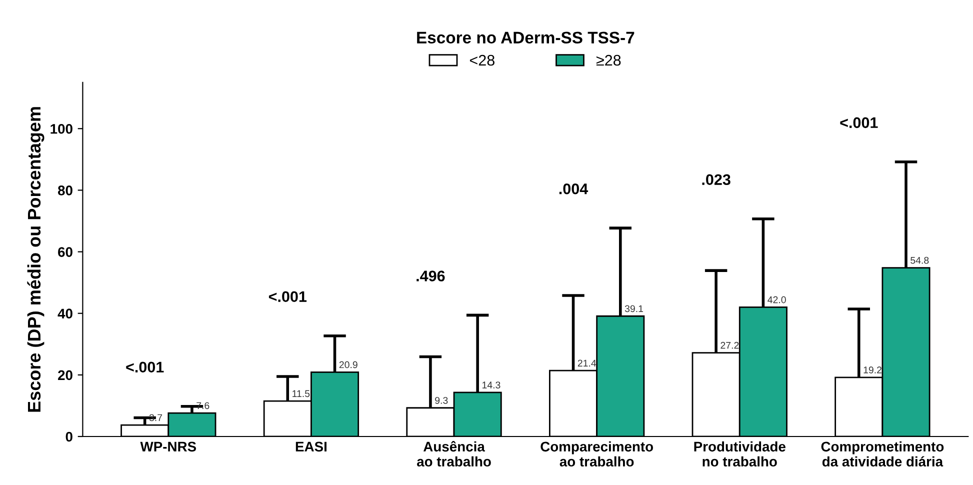 This screenshot has width=973, height=485. I want to click on data-label: 7.6, so click(203, 406).